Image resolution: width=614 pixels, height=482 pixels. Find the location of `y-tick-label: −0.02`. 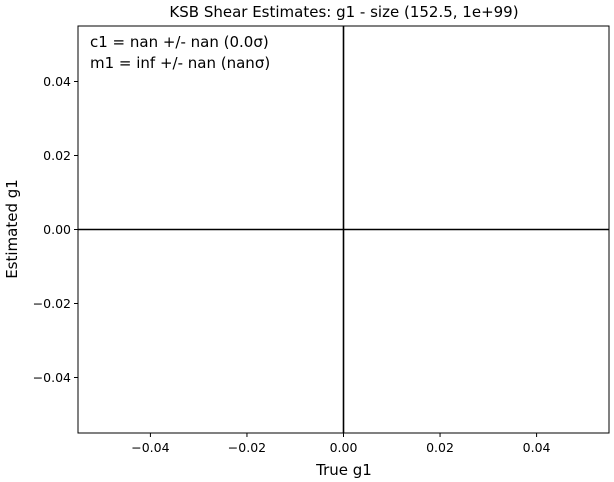

y-tick-label: −0.02 is located at coordinates (52, 303).